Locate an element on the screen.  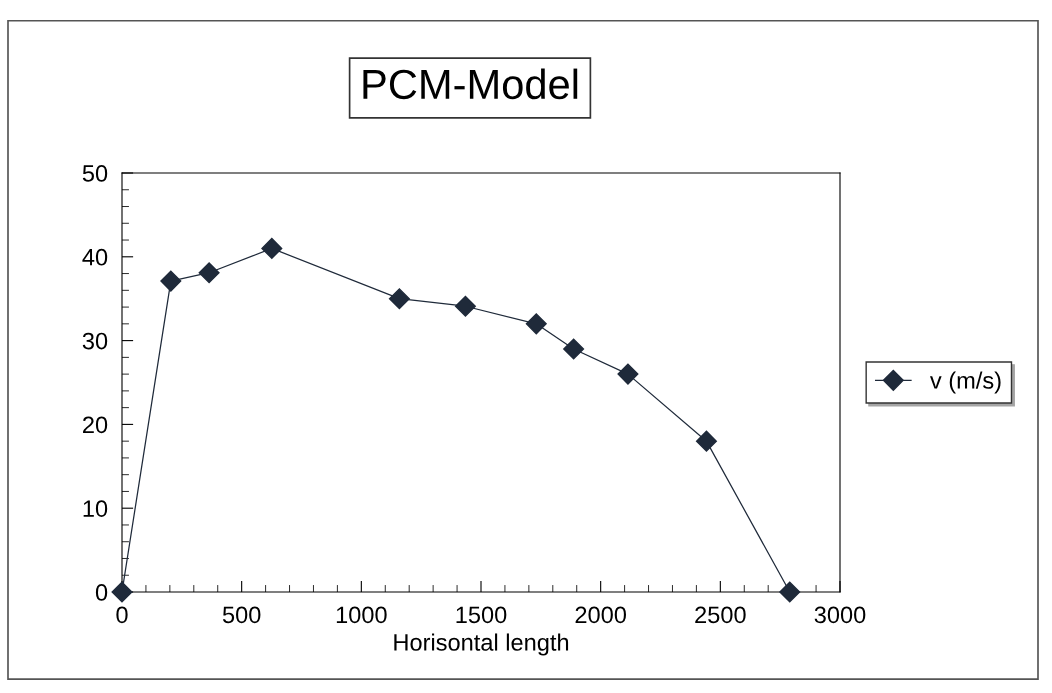
x-tick-label: 1000 is located at coordinates (361, 615).